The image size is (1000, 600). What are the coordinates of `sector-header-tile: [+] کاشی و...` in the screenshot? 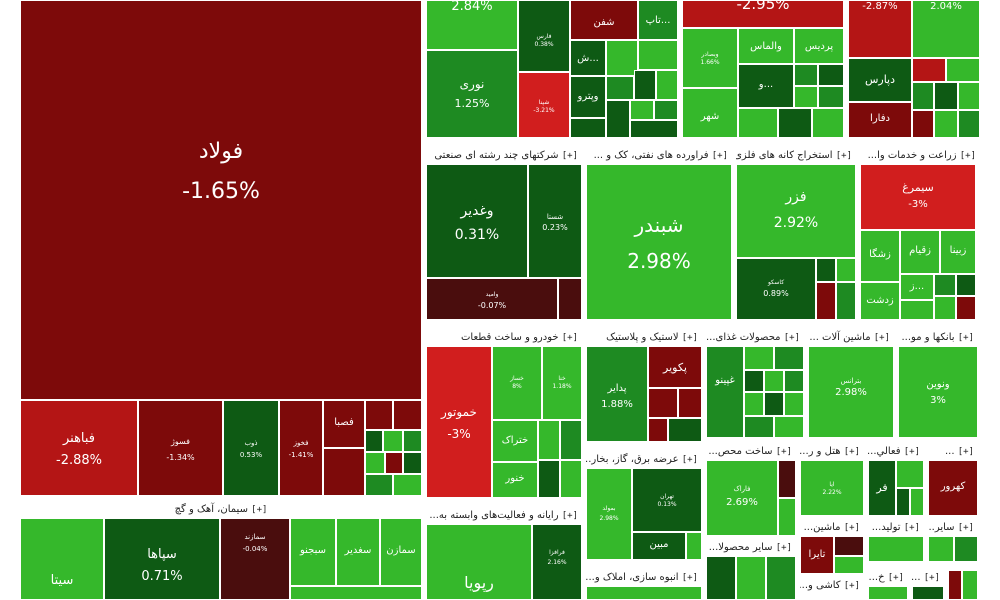 It's located at (832, 586).